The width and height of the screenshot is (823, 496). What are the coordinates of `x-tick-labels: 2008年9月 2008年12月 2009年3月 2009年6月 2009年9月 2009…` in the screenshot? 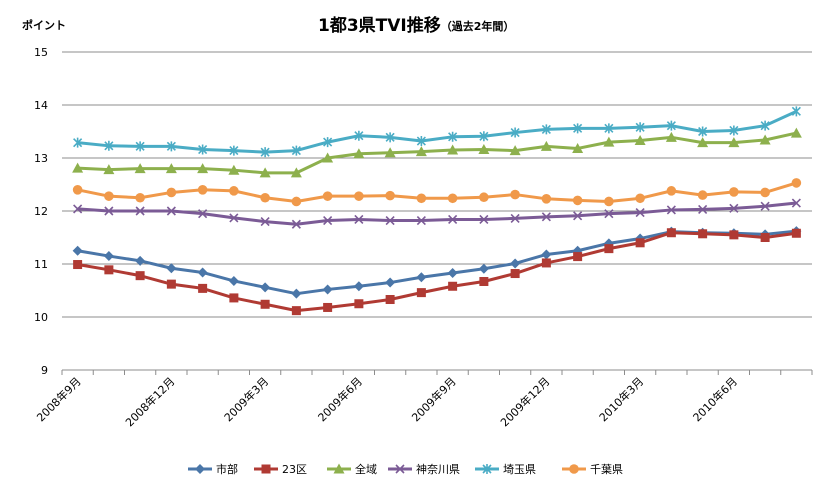 It's located at (387, 401).